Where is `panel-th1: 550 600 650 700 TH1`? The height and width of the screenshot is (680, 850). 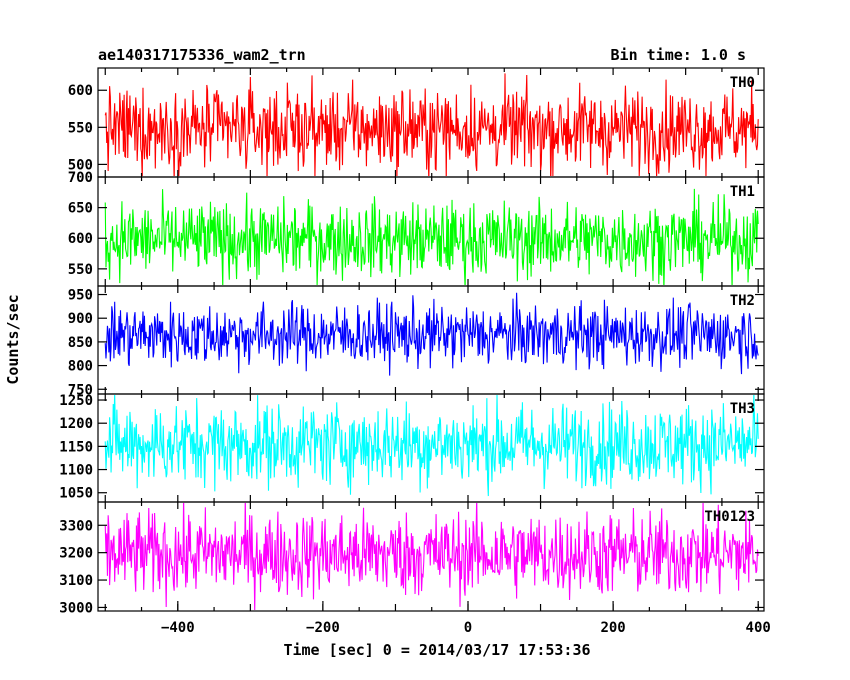 panel-th1: 550 600 650 700 TH1 is located at coordinates (416, 228).